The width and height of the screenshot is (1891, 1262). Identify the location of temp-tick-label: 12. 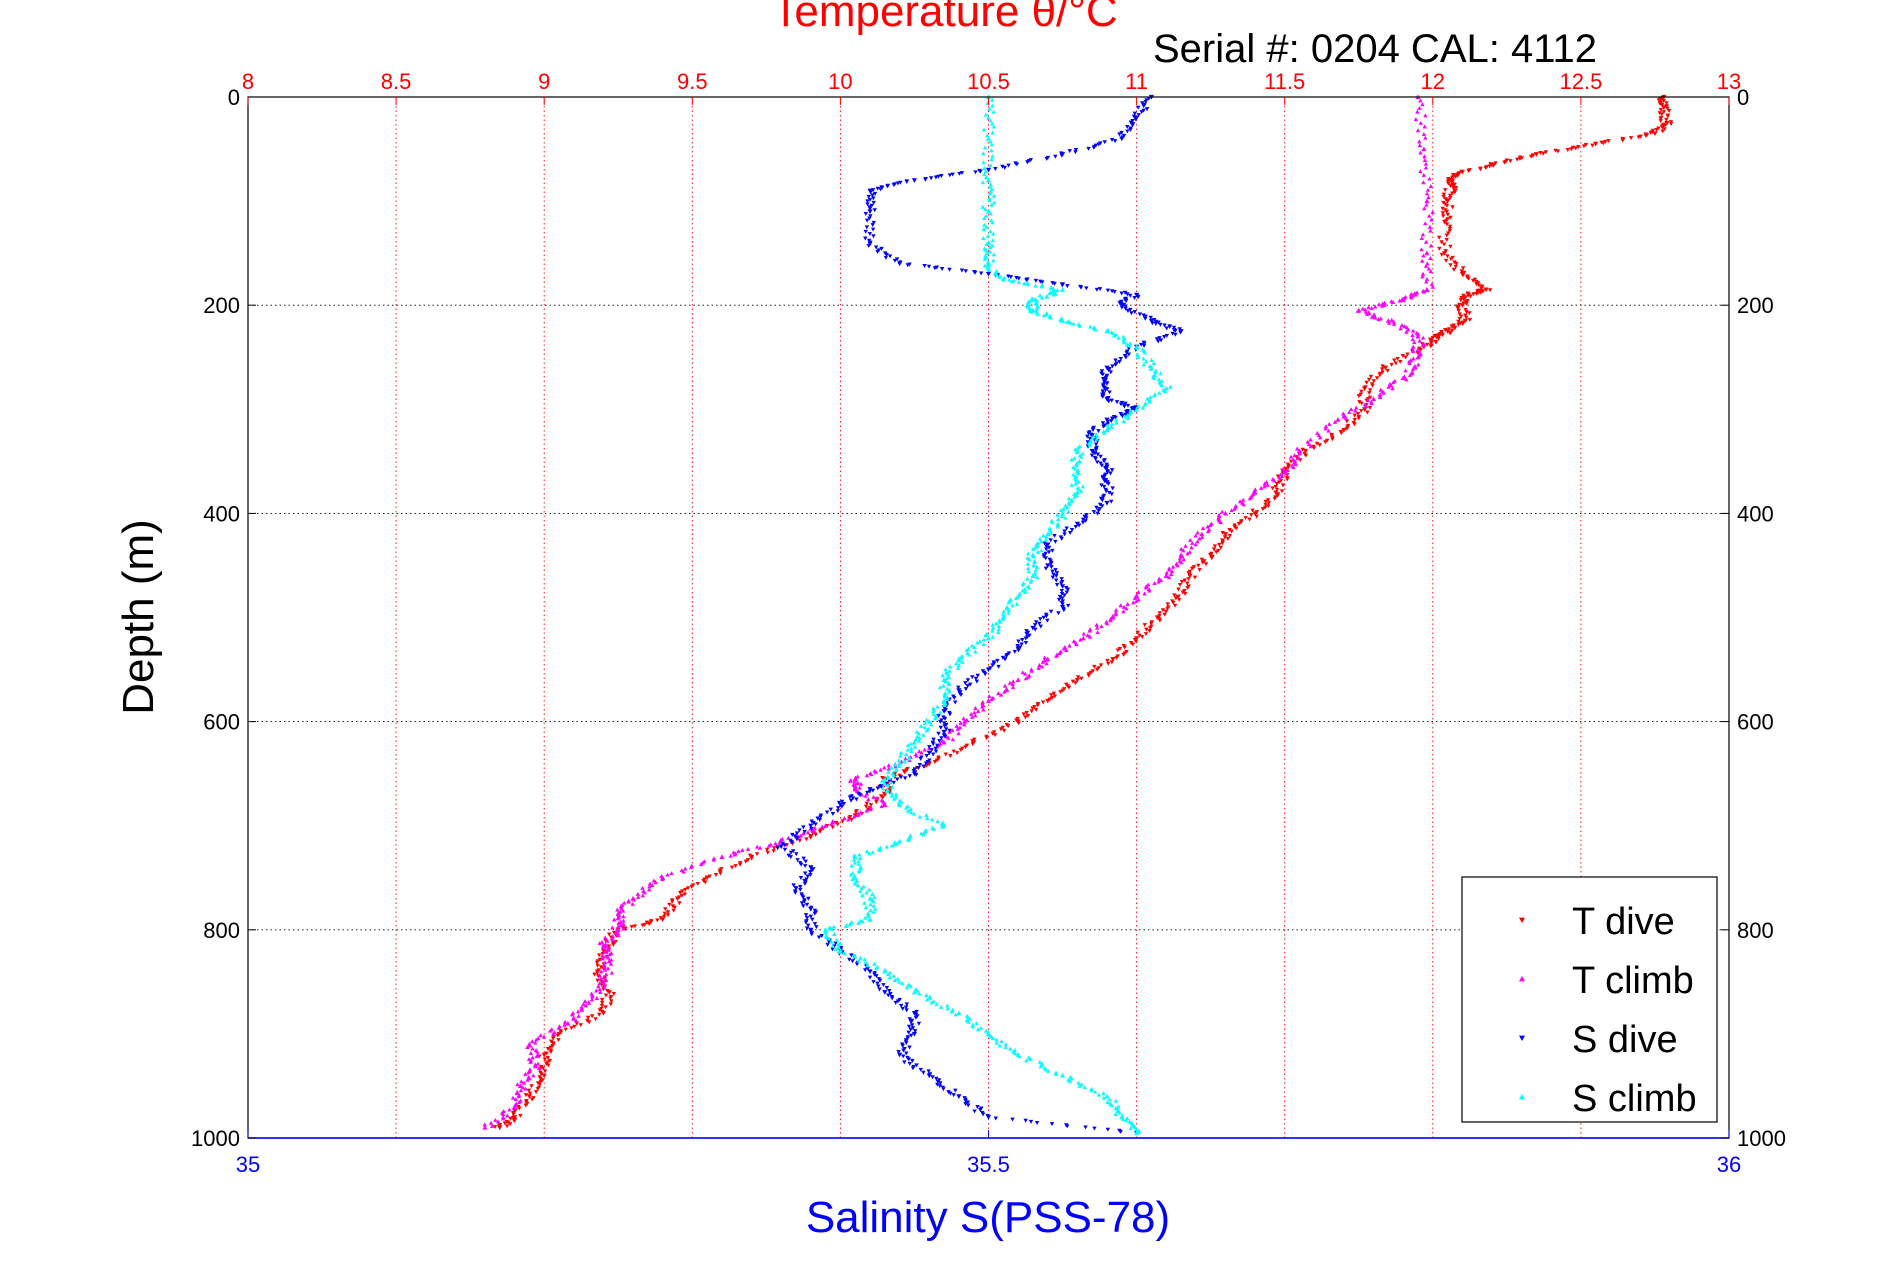
(1433, 81).